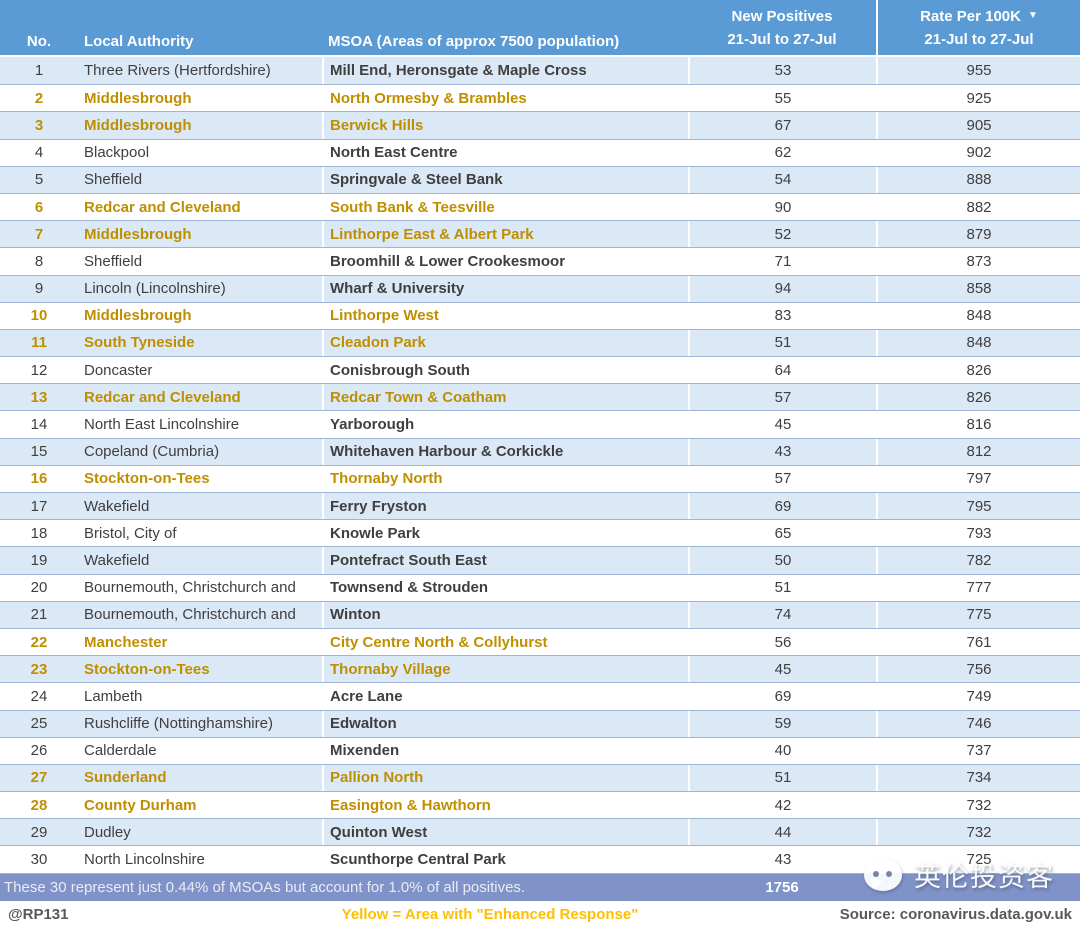 This screenshot has width=1080, height=929. I want to click on msoa-cell: Pontefract South East, so click(505, 560).